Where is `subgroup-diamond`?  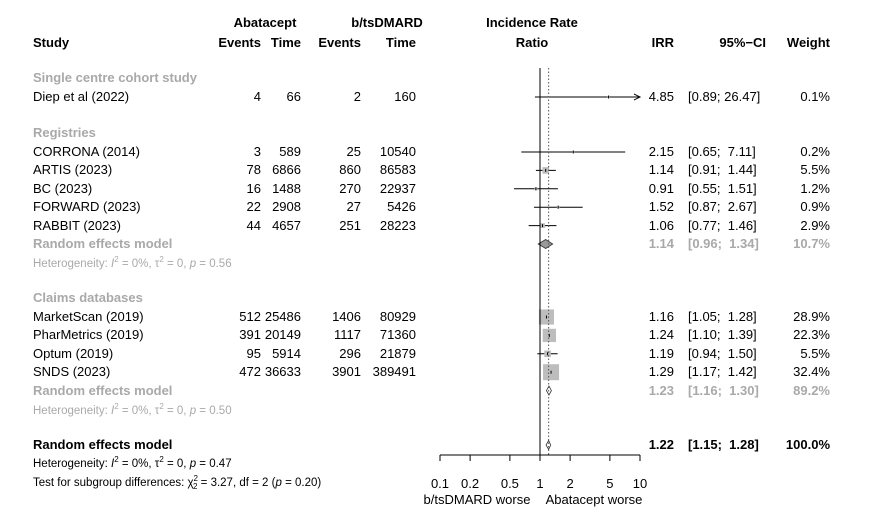 subgroup-diamond is located at coordinates (545, 244).